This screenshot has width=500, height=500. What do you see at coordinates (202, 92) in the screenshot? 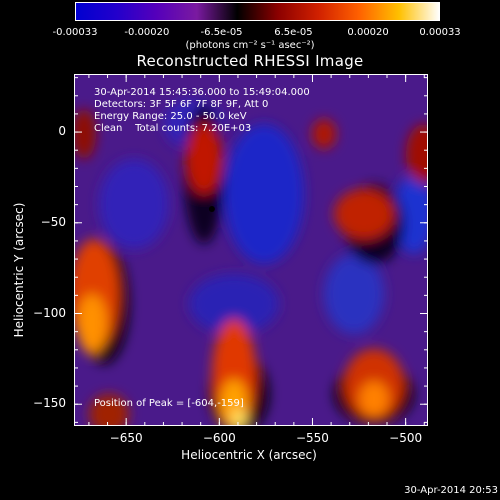
I see `info-line-time-range: 30-Apr-2014 15:45:36.000 to 15:49:04.000` at bounding box center [202, 92].